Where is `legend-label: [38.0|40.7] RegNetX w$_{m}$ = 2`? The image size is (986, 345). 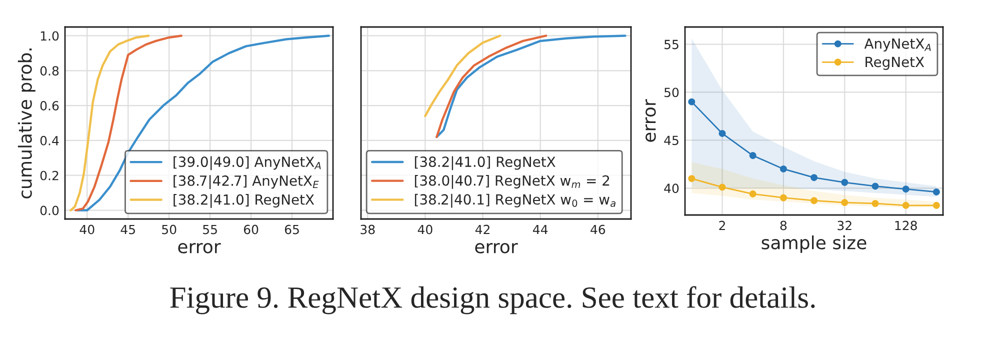
legend-label: [38.0|40.7] RegNetX w$_{m}$ = 2 is located at coordinates (512, 181).